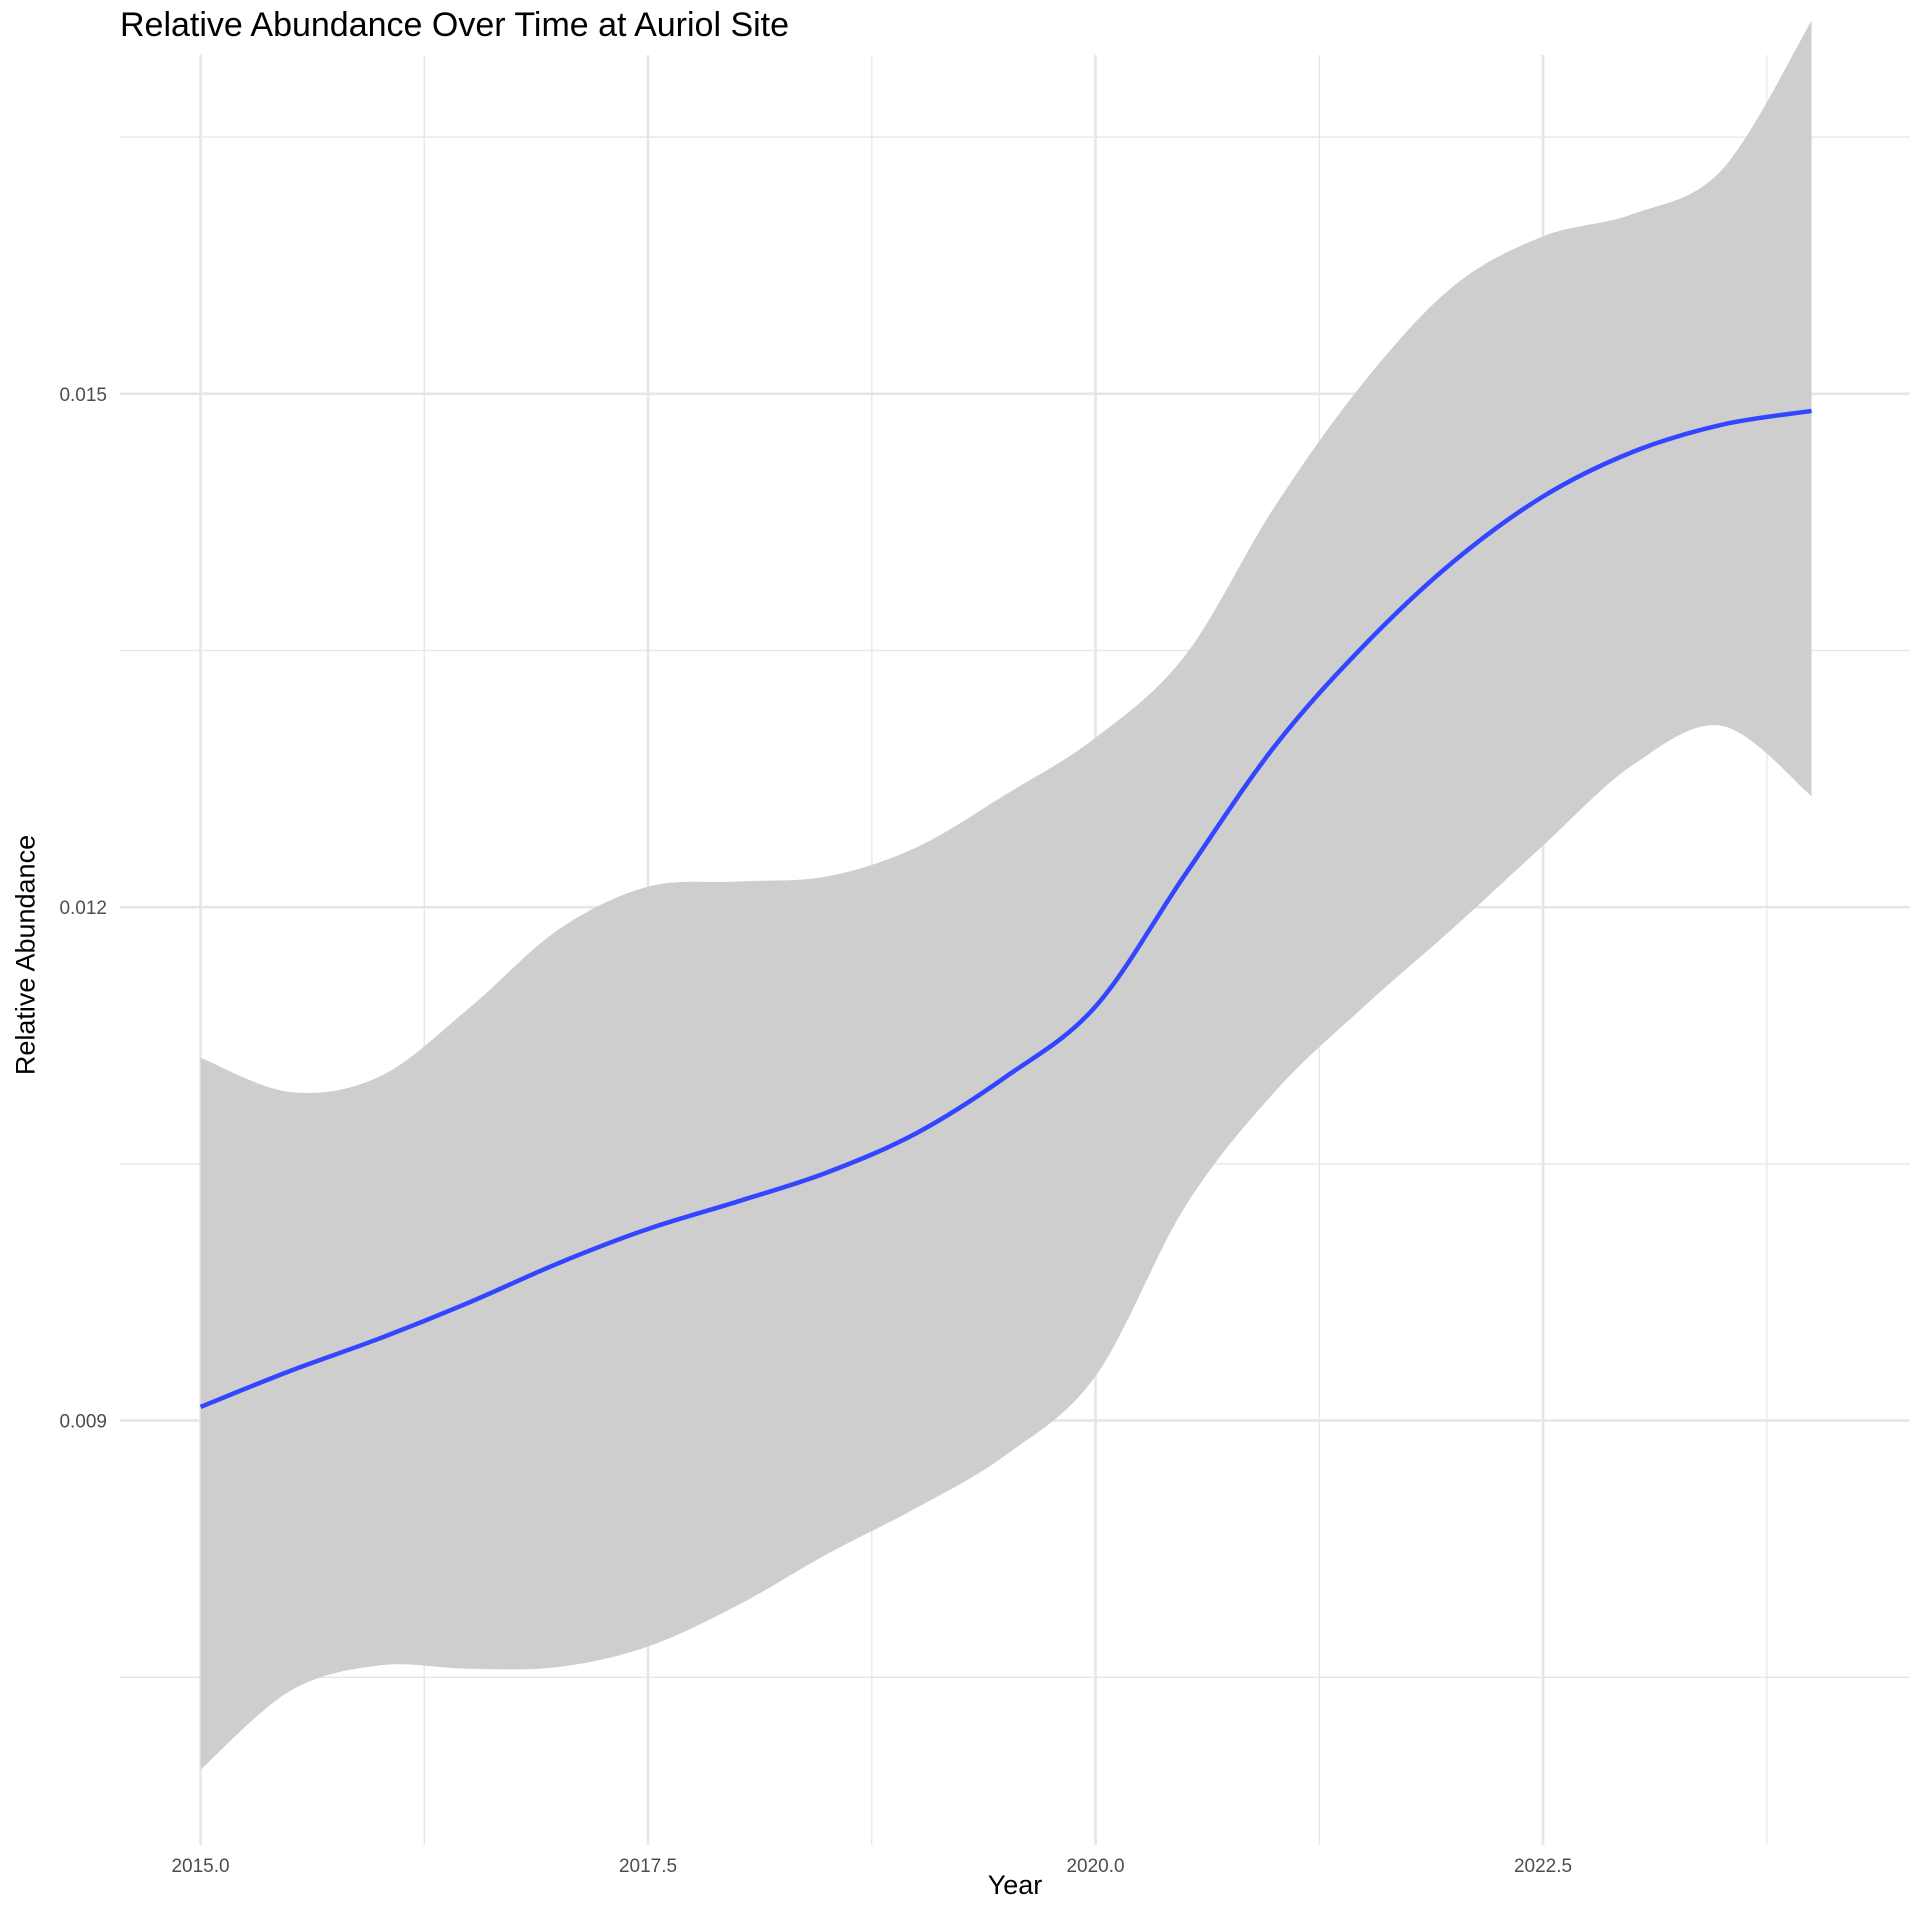 The width and height of the screenshot is (1920, 1920). I want to click on y-tick-label: 0.012, so click(83, 908).